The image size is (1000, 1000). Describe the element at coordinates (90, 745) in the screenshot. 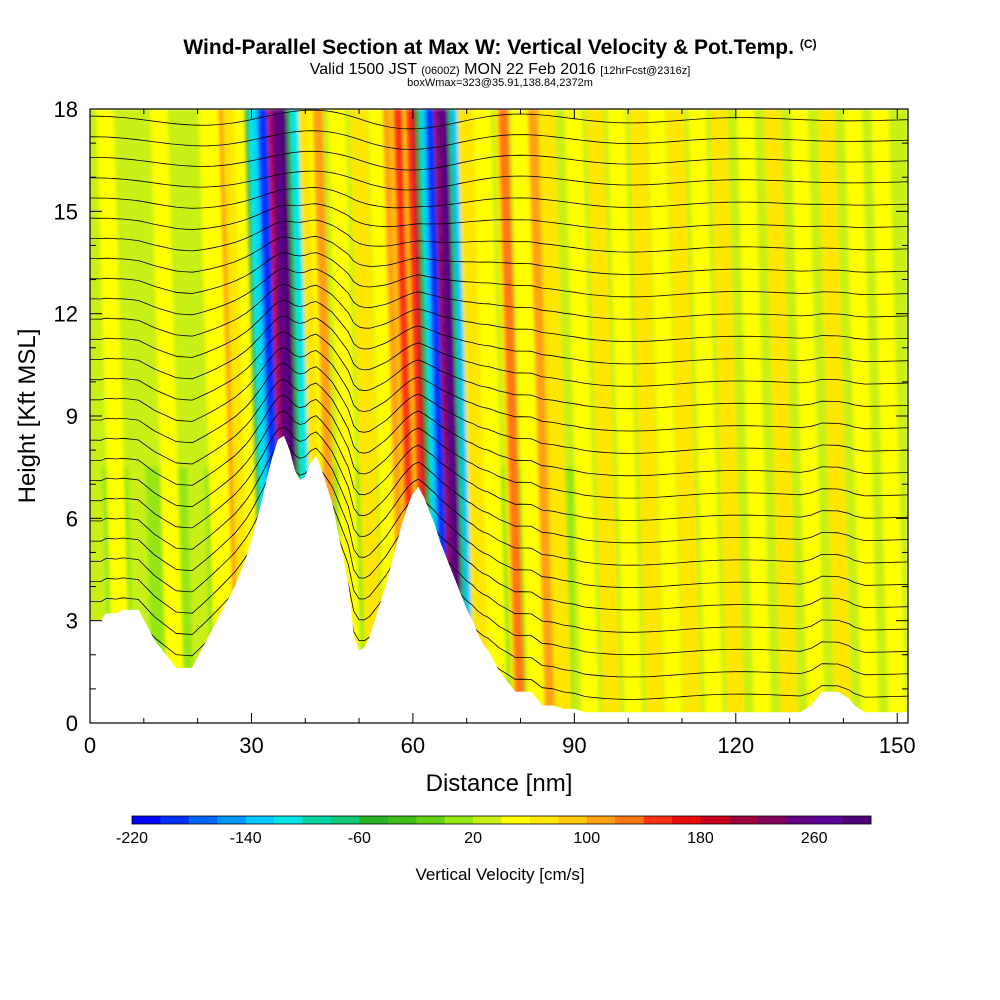

I see `x-tick-label: 0` at that location.